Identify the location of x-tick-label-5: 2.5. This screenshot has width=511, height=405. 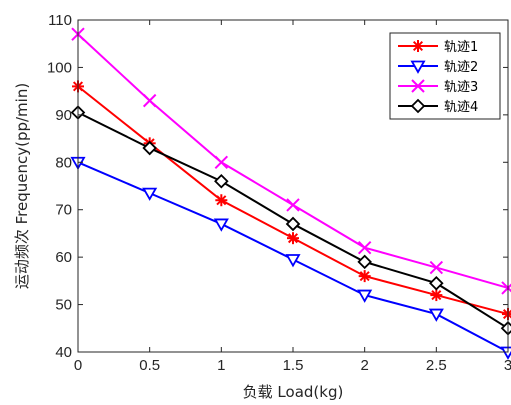
(436, 365).